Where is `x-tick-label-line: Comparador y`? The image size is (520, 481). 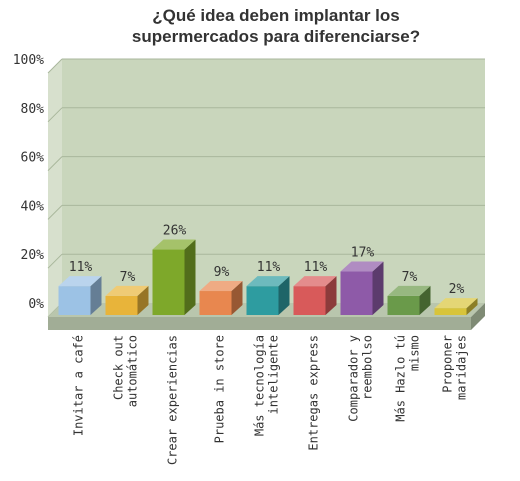 x-tick-label-line: Comparador y is located at coordinates (354, 378).